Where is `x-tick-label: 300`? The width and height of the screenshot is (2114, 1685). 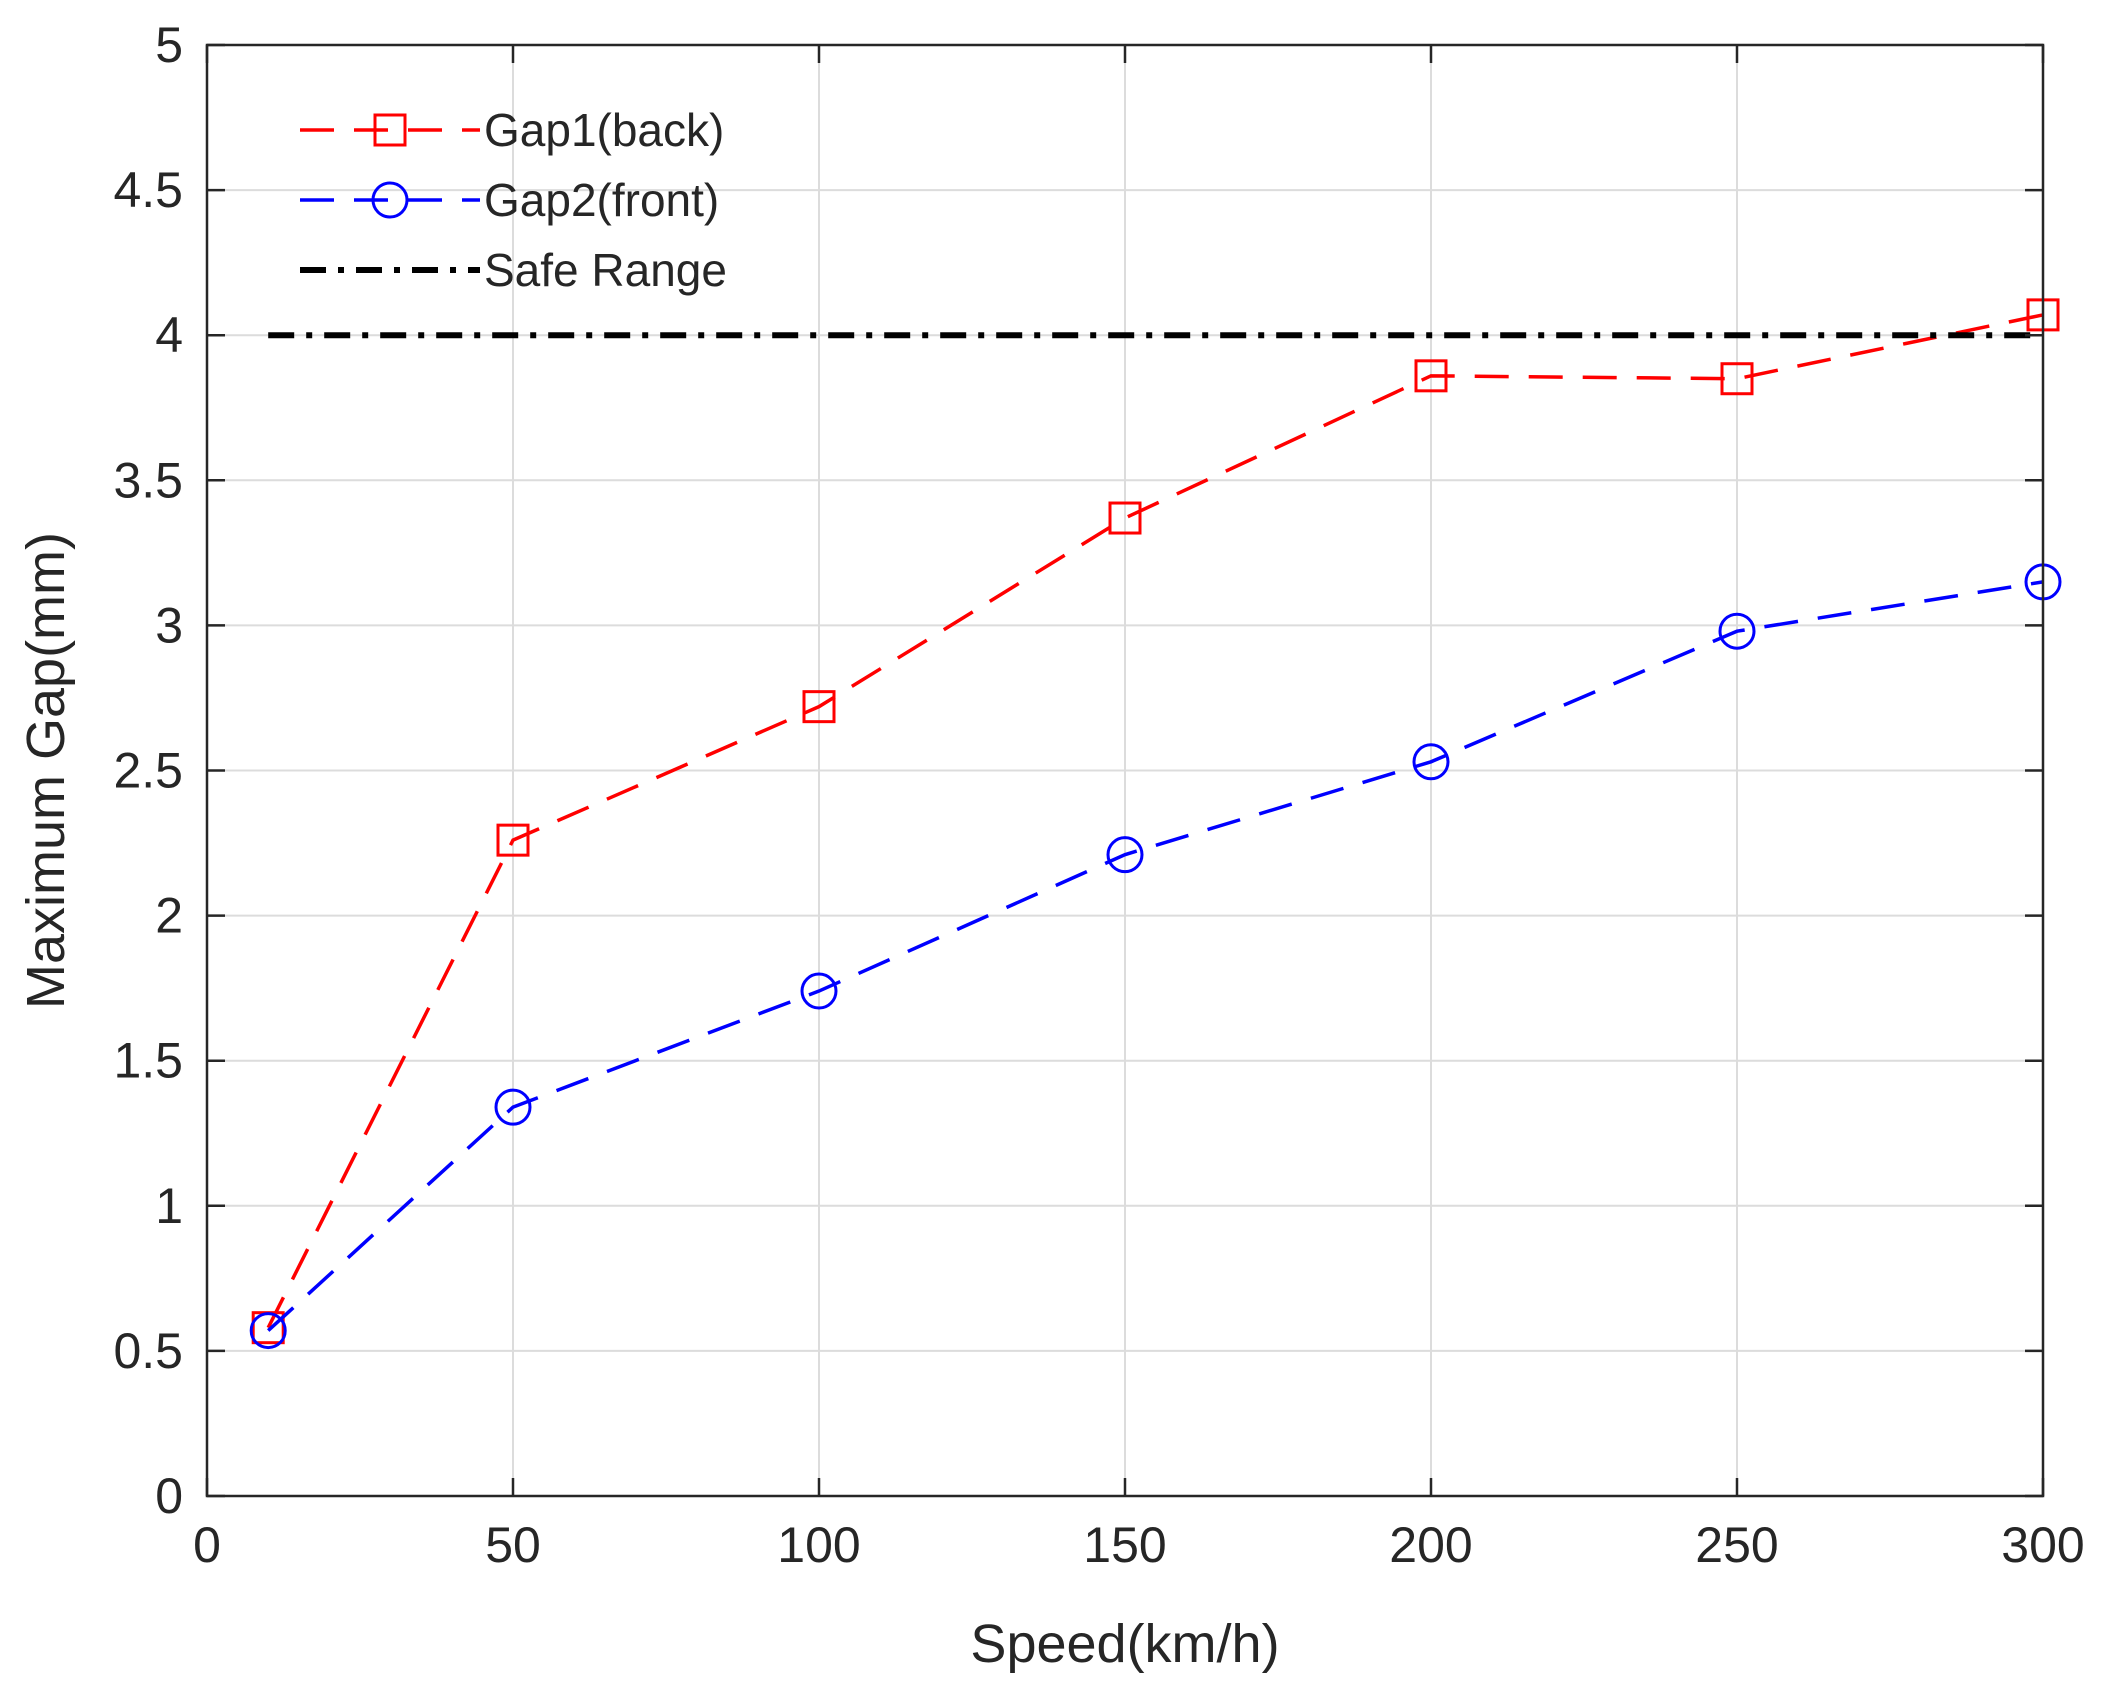 x-tick-label: 300 is located at coordinates (2042, 1545).